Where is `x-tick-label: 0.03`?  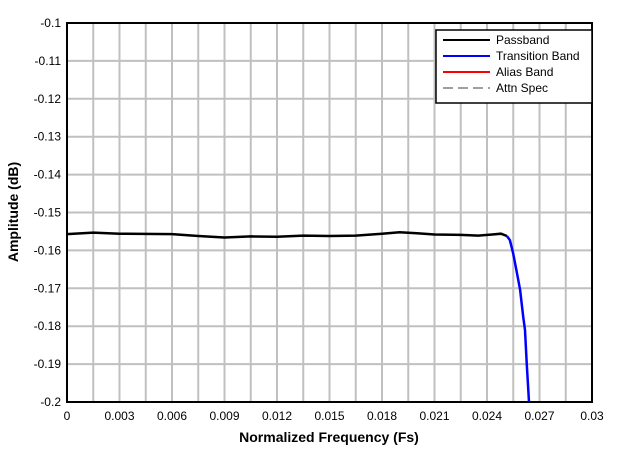
x-tick-label: 0.03 is located at coordinates (592, 416).